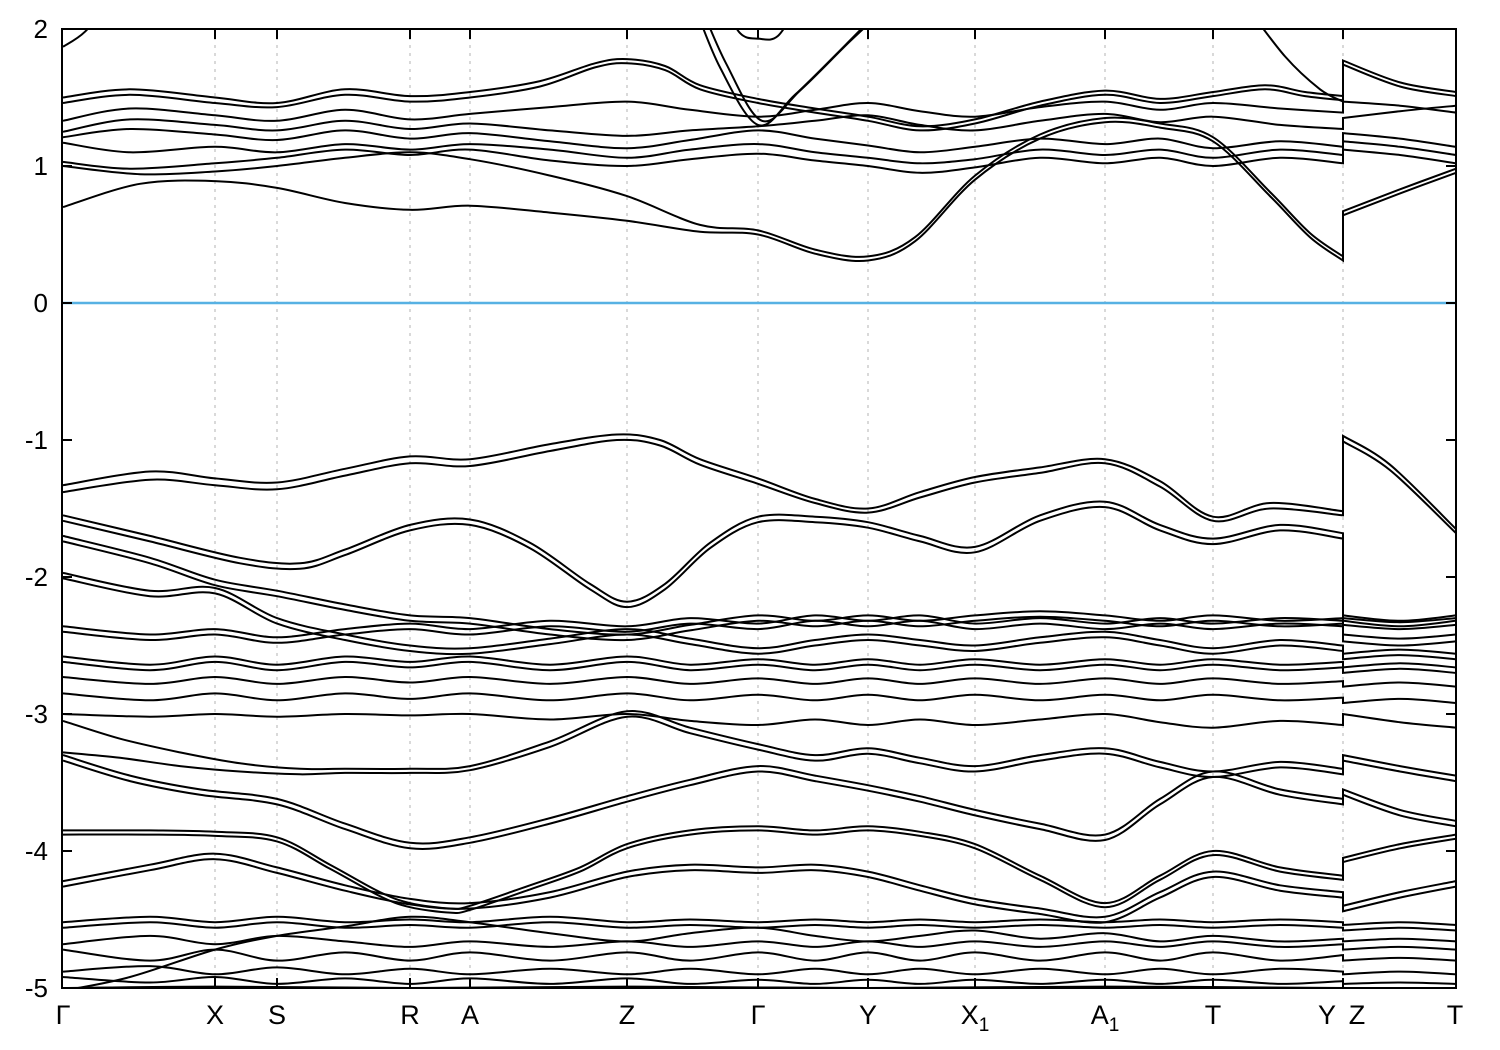  What do you see at coordinates (41, 166) in the screenshot?
I see `y-tick-label: 1` at bounding box center [41, 166].